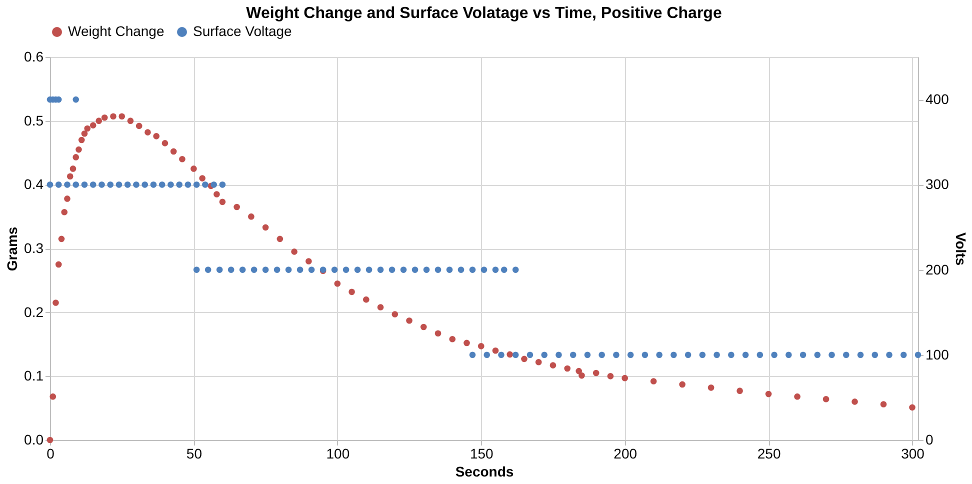  What do you see at coordinates (50, 454) in the screenshot?
I see `x-tick-label: 0` at bounding box center [50, 454].